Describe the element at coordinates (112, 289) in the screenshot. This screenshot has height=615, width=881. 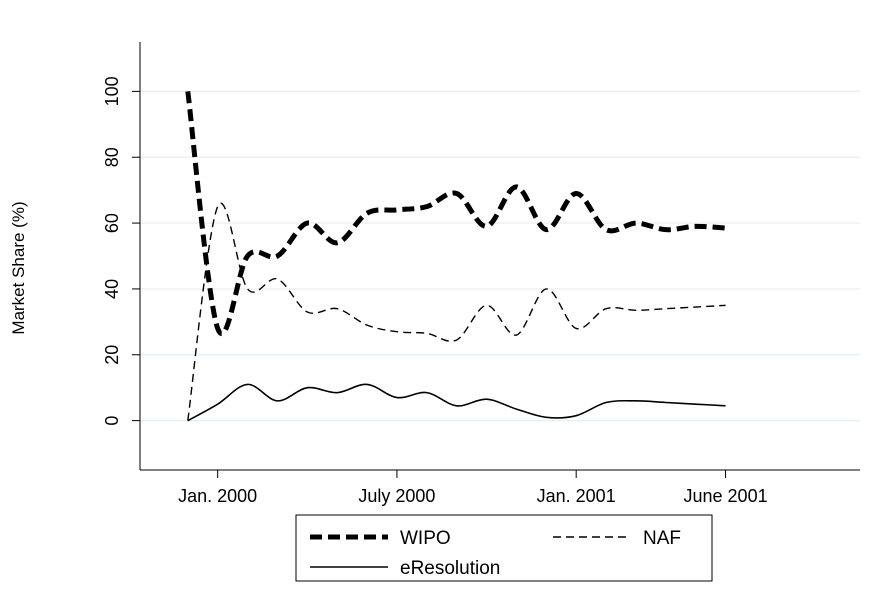
I see `y-tick-label: 40` at that location.